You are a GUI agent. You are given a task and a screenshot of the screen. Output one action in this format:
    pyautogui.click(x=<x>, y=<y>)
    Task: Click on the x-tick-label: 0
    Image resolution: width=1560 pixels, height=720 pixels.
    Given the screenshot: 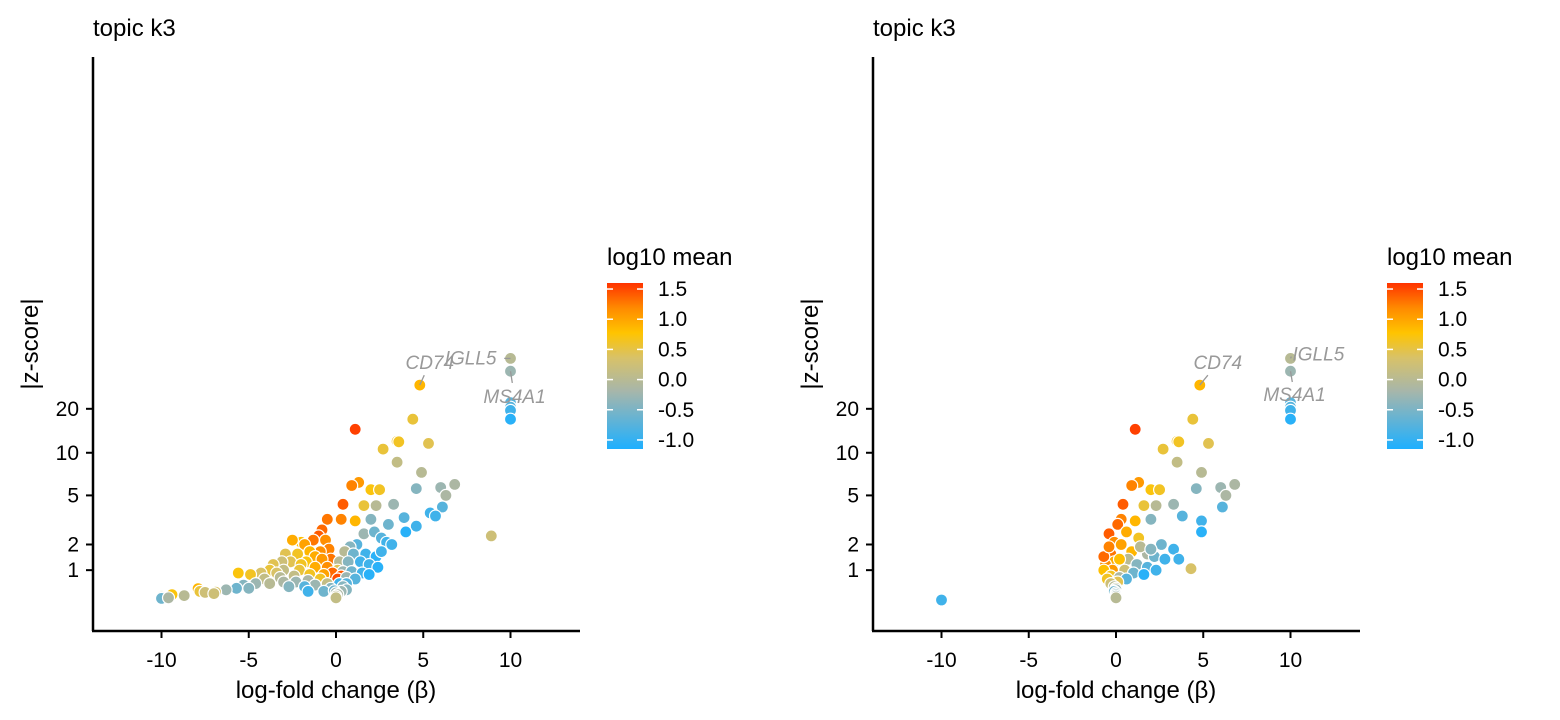 What is the action you would take?
    pyautogui.click(x=336, y=660)
    